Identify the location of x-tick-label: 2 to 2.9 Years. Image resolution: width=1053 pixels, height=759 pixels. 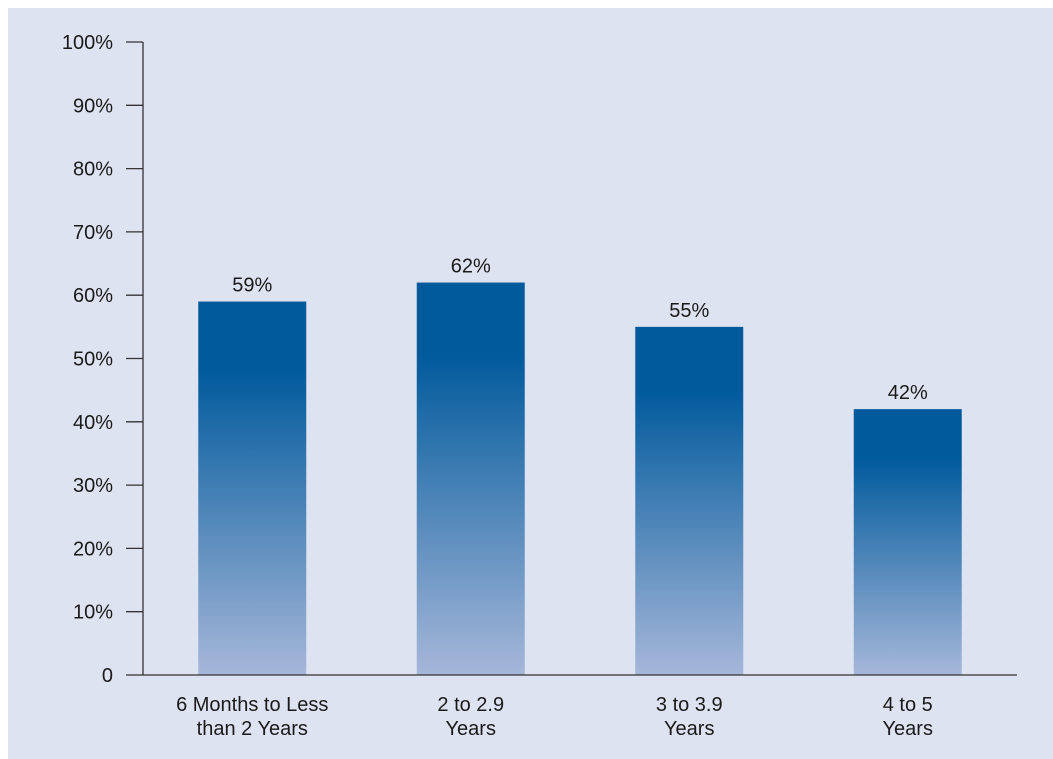
(470, 717).